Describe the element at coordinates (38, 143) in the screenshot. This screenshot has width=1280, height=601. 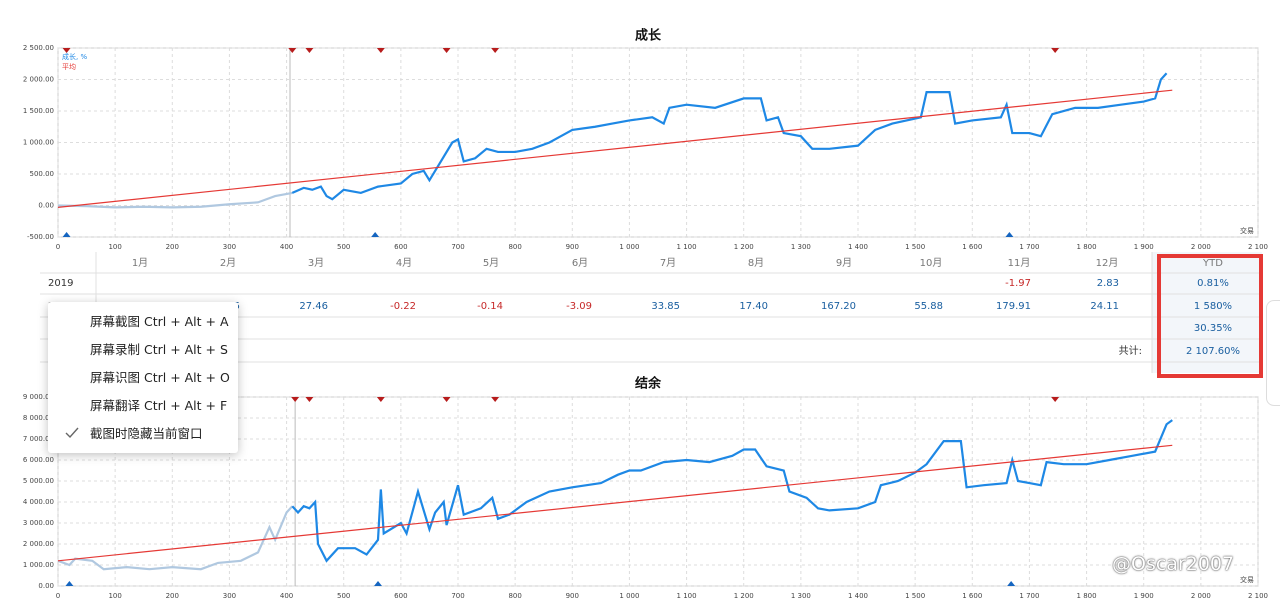
I see `y-tick-label: 1 000.00` at that location.